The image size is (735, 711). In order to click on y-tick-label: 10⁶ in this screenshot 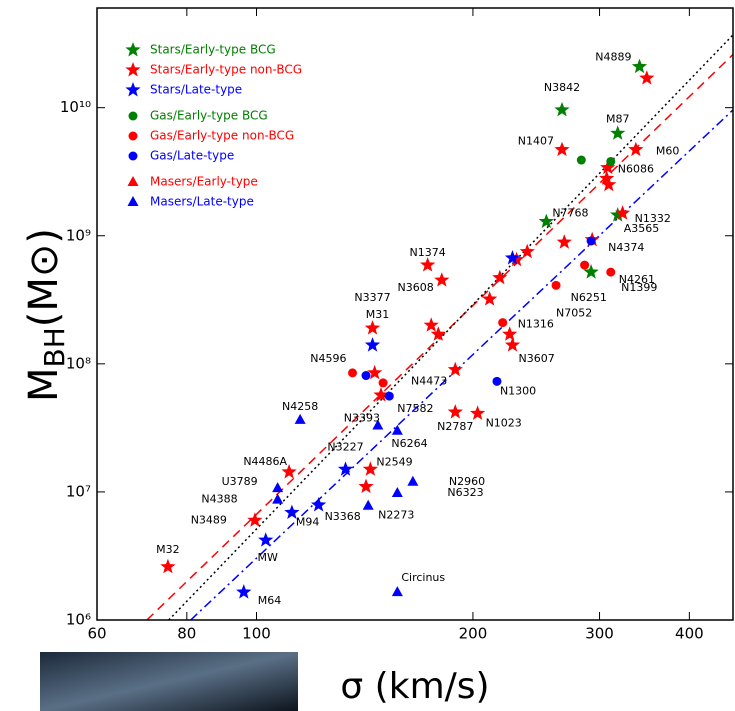, I will do `click(78, 620)`.